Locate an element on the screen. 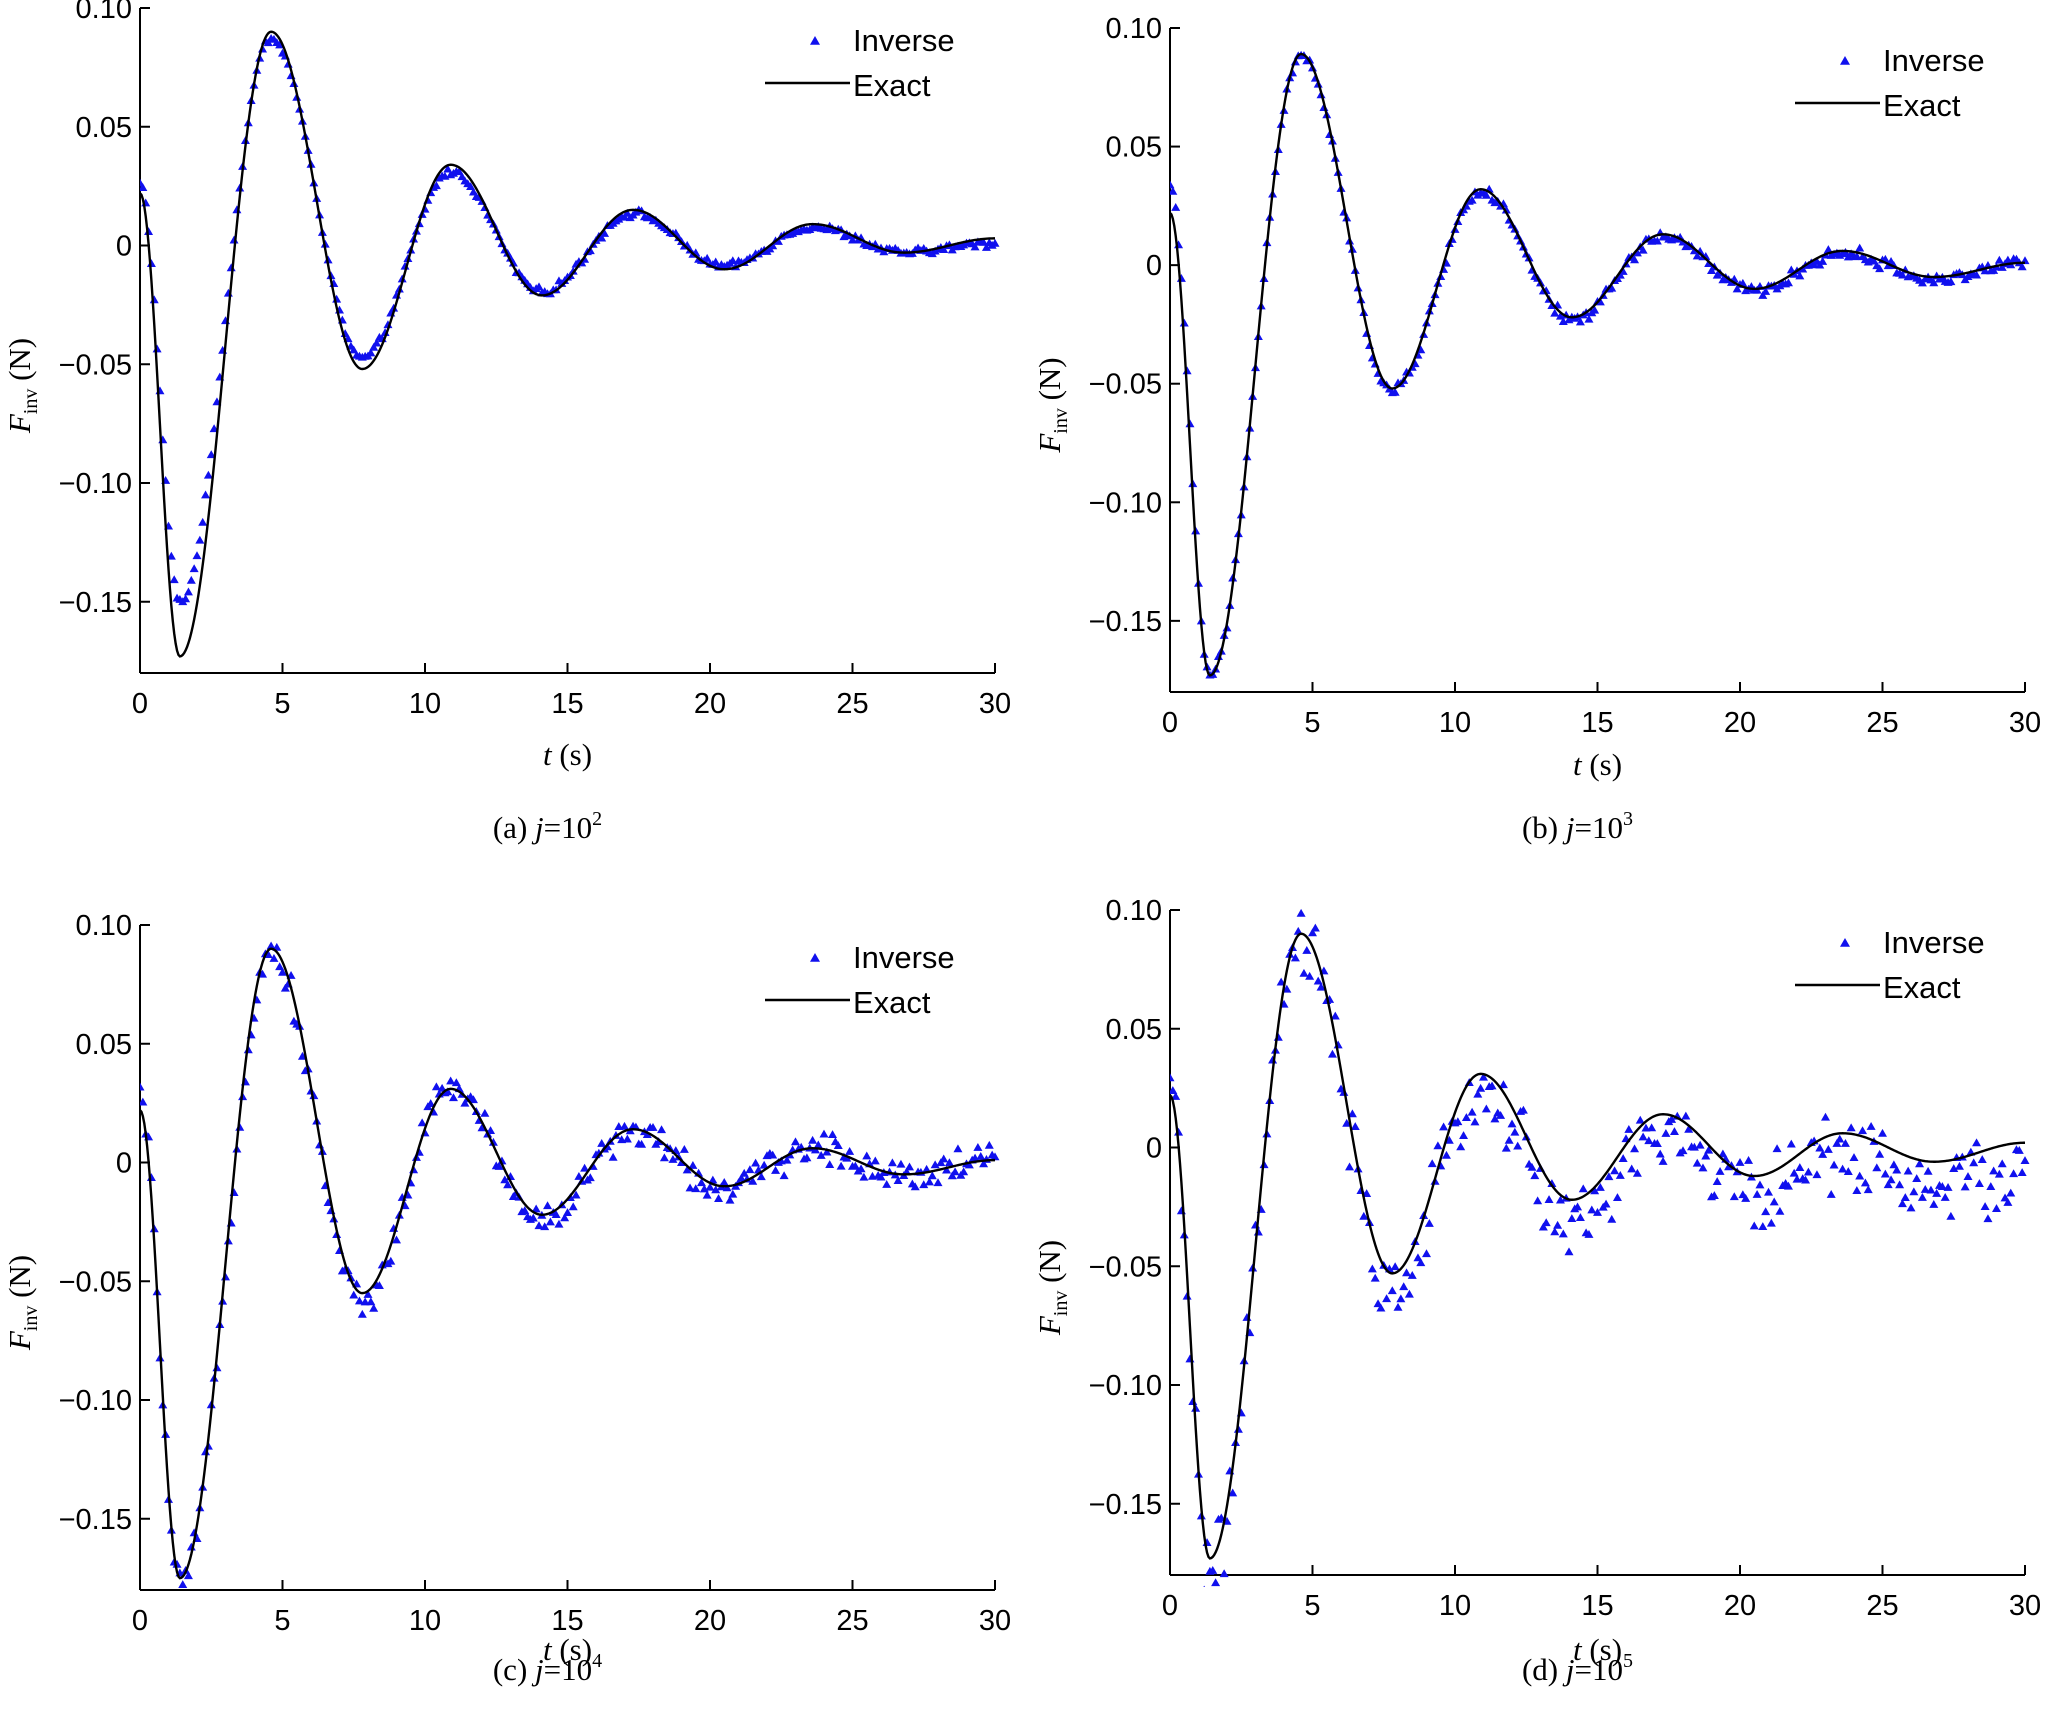 The width and height of the screenshot is (2050, 1729). panel-caption: (d) j=105 is located at coordinates (1577, 1668).